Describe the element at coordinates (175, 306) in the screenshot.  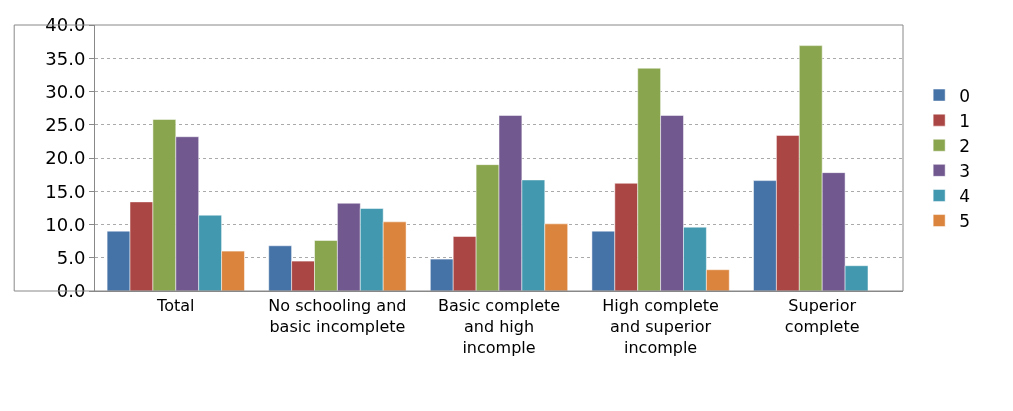
I see `x-tick-label: Total` at that location.